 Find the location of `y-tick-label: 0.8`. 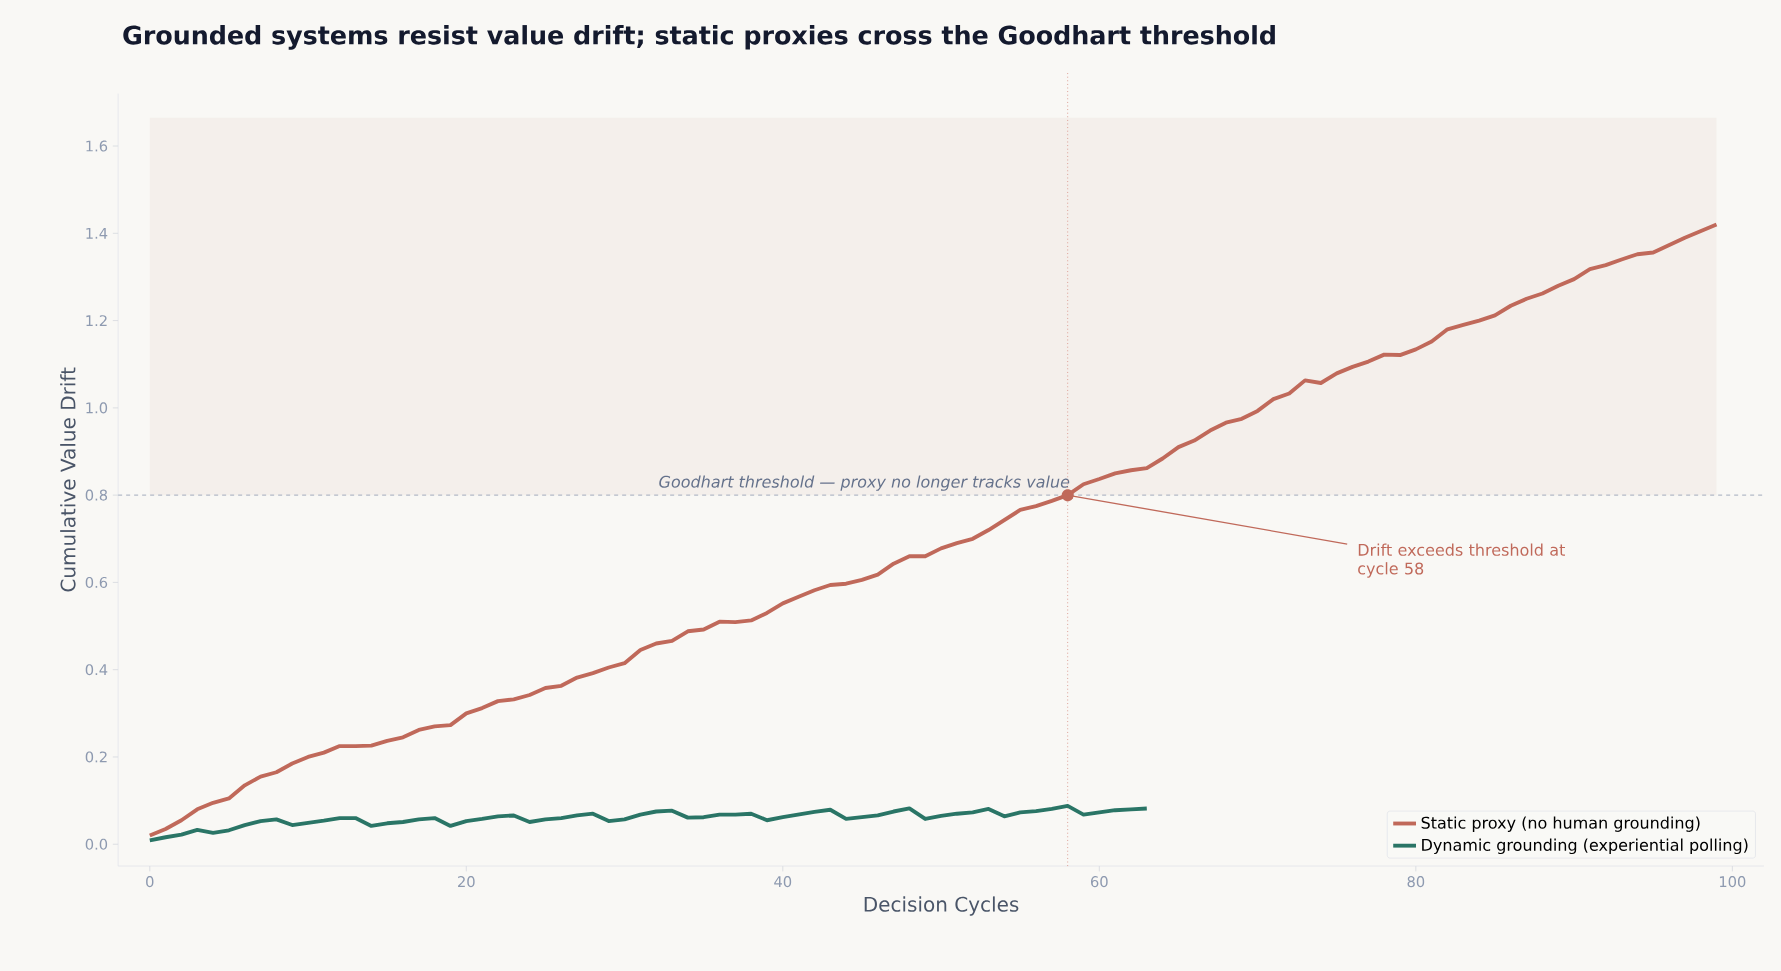

y-tick-label: 0.8 is located at coordinates (96, 495).